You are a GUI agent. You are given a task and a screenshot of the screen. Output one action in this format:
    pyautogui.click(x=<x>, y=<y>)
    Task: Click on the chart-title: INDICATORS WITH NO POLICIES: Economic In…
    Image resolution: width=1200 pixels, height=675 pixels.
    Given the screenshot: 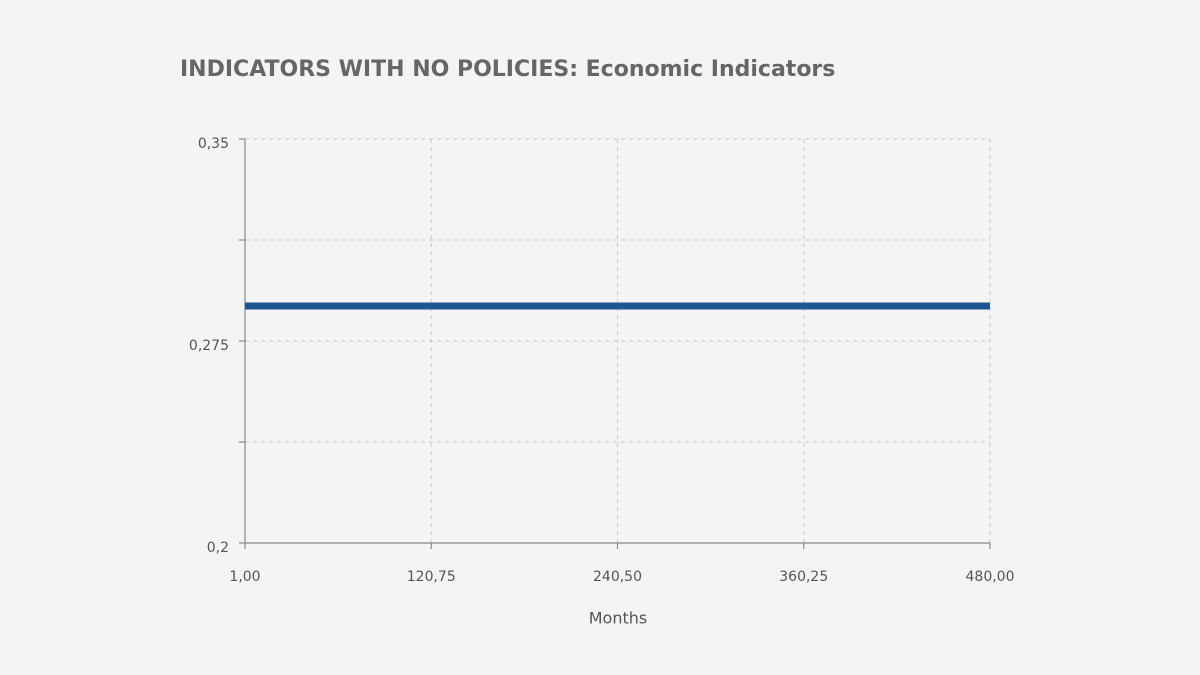 What is the action you would take?
    pyautogui.click(x=507, y=69)
    